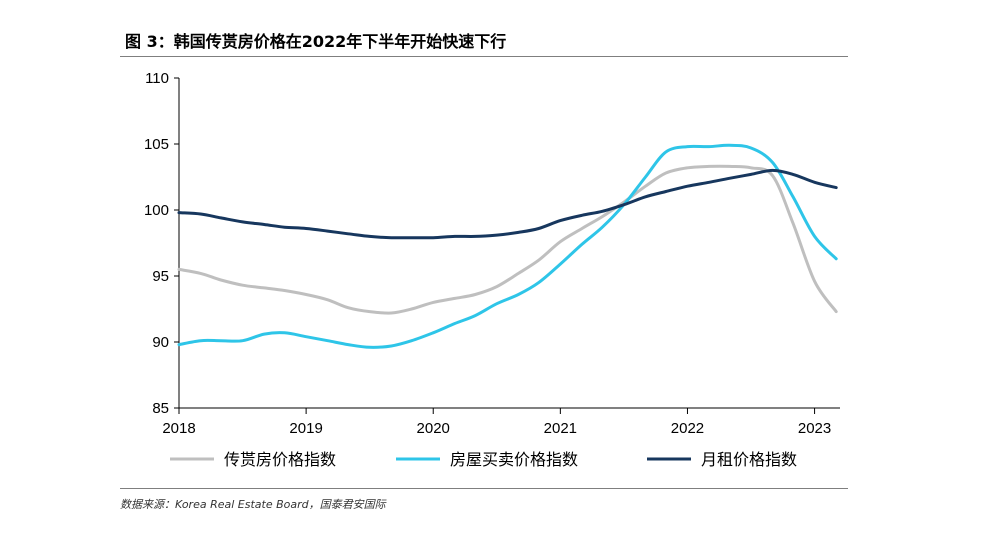 The height and width of the screenshot is (546, 1005). What do you see at coordinates (484, 56) in the screenshot?
I see `title-divider` at bounding box center [484, 56].